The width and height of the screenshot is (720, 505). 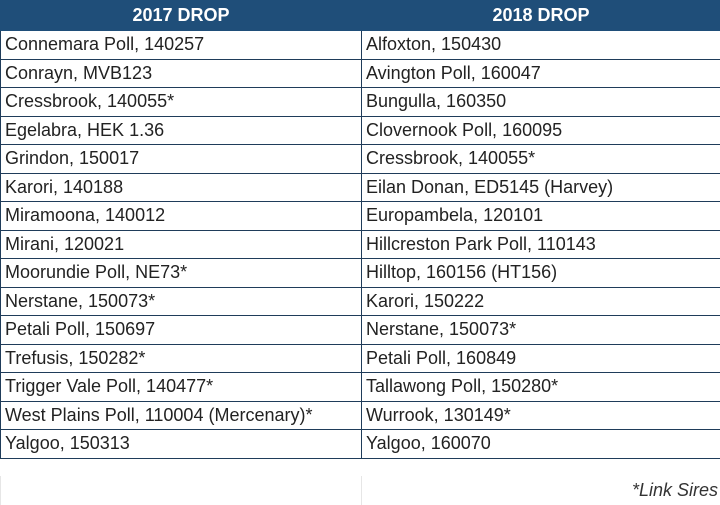 What do you see at coordinates (540, 415) in the screenshot?
I see `cell-2018-drop: Wurrook, 130149*` at bounding box center [540, 415].